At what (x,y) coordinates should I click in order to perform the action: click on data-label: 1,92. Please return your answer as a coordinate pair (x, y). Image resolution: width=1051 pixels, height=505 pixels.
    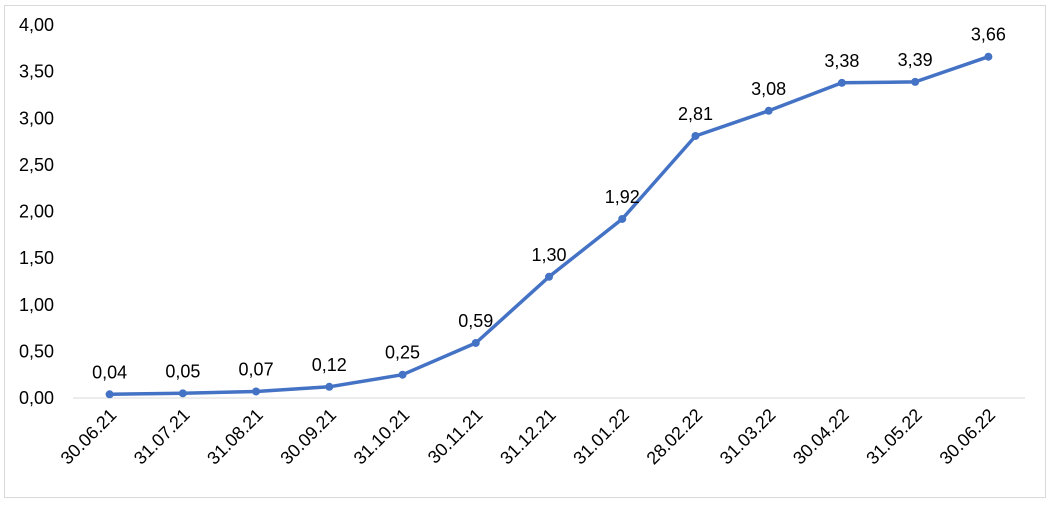
    Looking at the image, I should click on (622, 197).